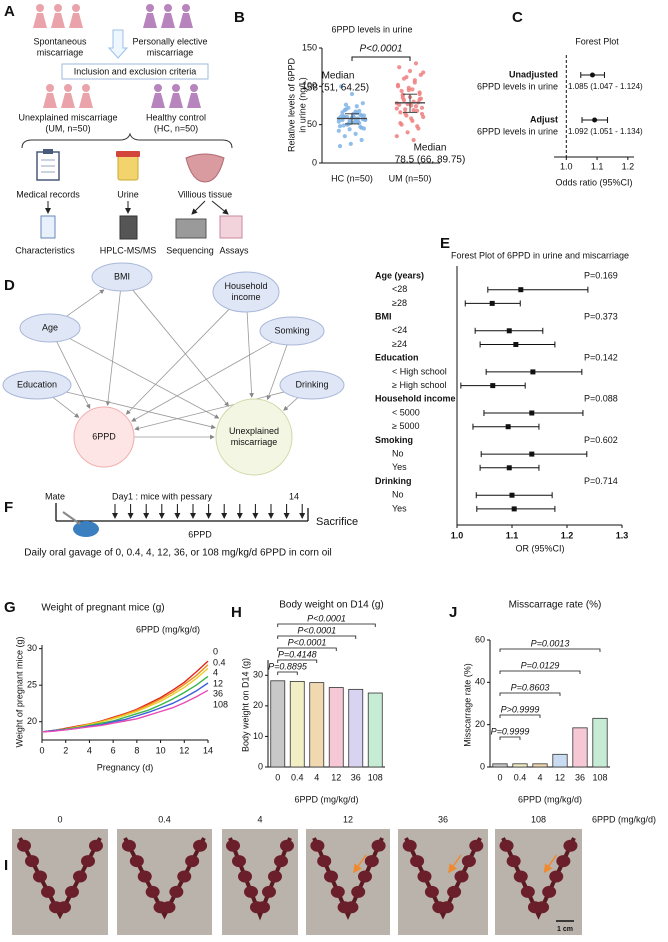 This screenshot has width=668, height=942. I want to click on label: Personally elective, so click(169, 41).